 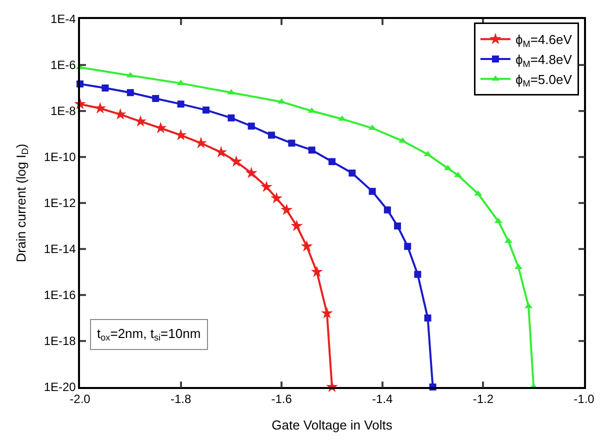 I want to click on legend-label: ϕ$_{M}$=4.8eV, so click(x=543, y=60).